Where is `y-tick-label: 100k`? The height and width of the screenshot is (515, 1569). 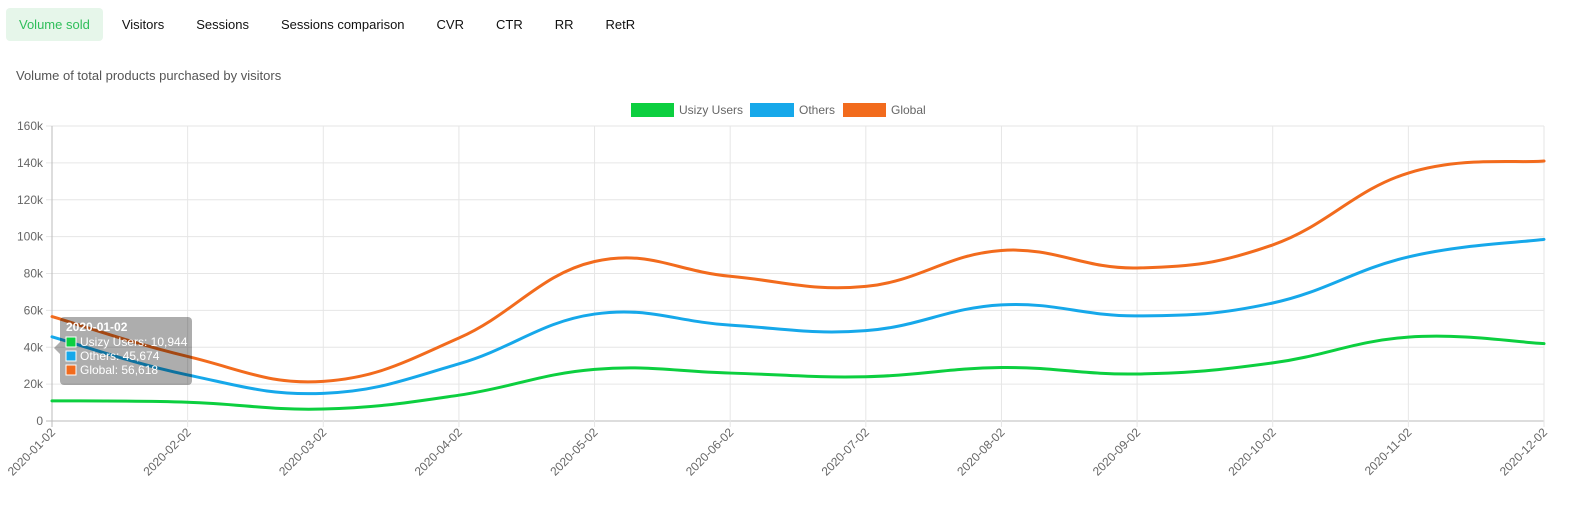
y-tick-label: 100k is located at coordinates (30, 237).